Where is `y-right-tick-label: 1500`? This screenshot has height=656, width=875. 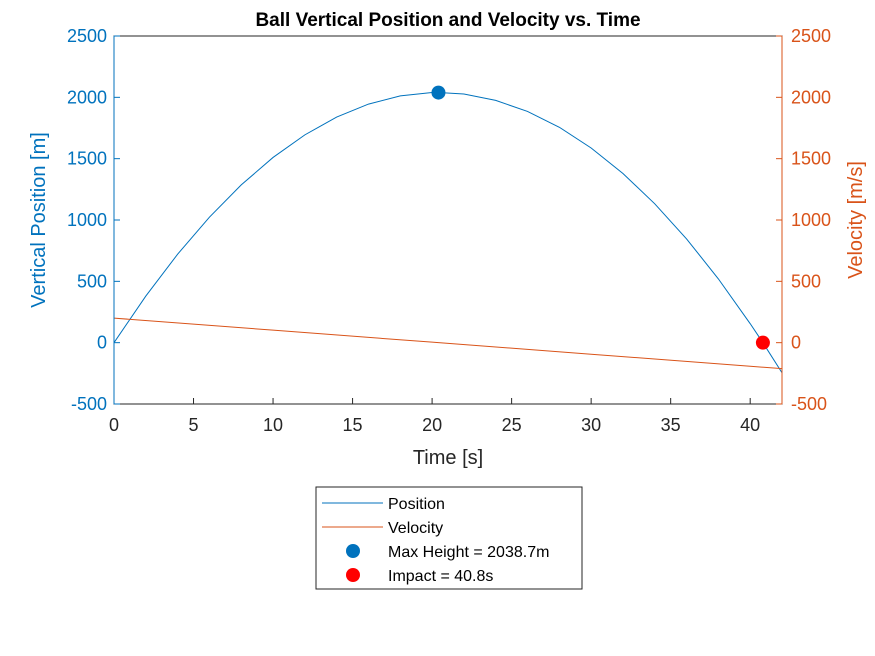
y-right-tick-label: 1500 is located at coordinates (811, 159).